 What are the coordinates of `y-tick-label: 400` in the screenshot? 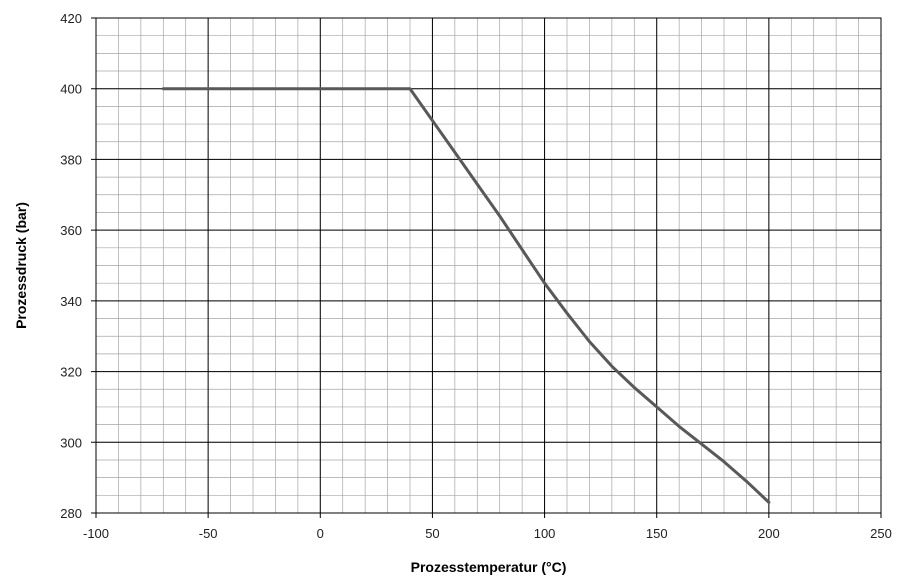 It's located at (71, 89).